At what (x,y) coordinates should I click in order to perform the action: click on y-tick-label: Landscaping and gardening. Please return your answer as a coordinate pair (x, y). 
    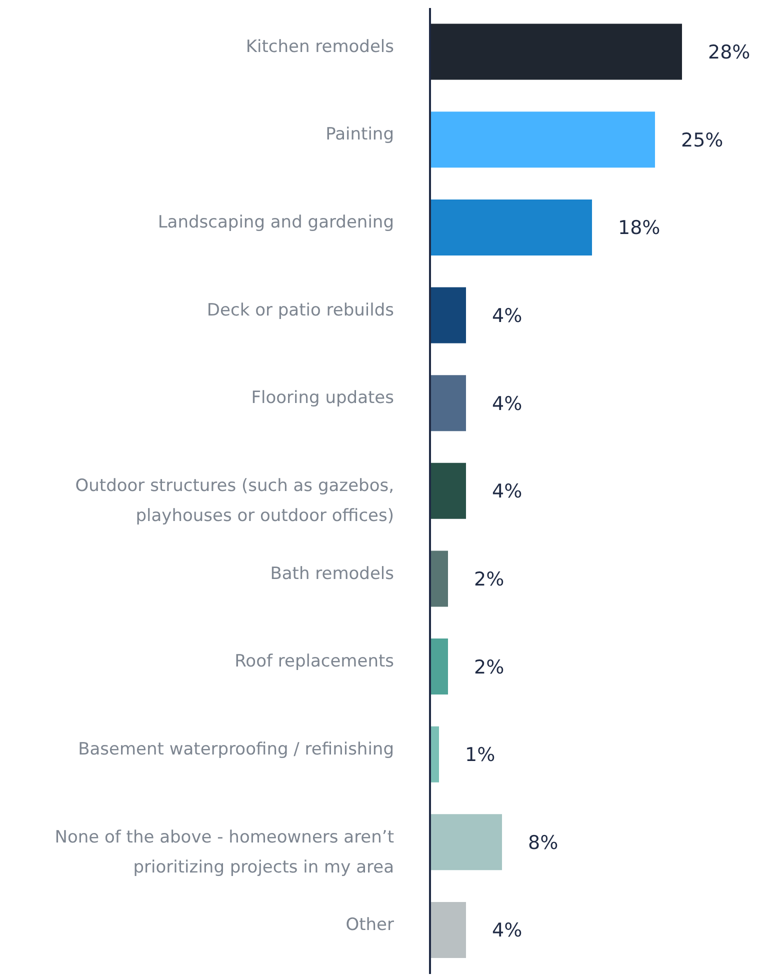
    Looking at the image, I should click on (276, 222).